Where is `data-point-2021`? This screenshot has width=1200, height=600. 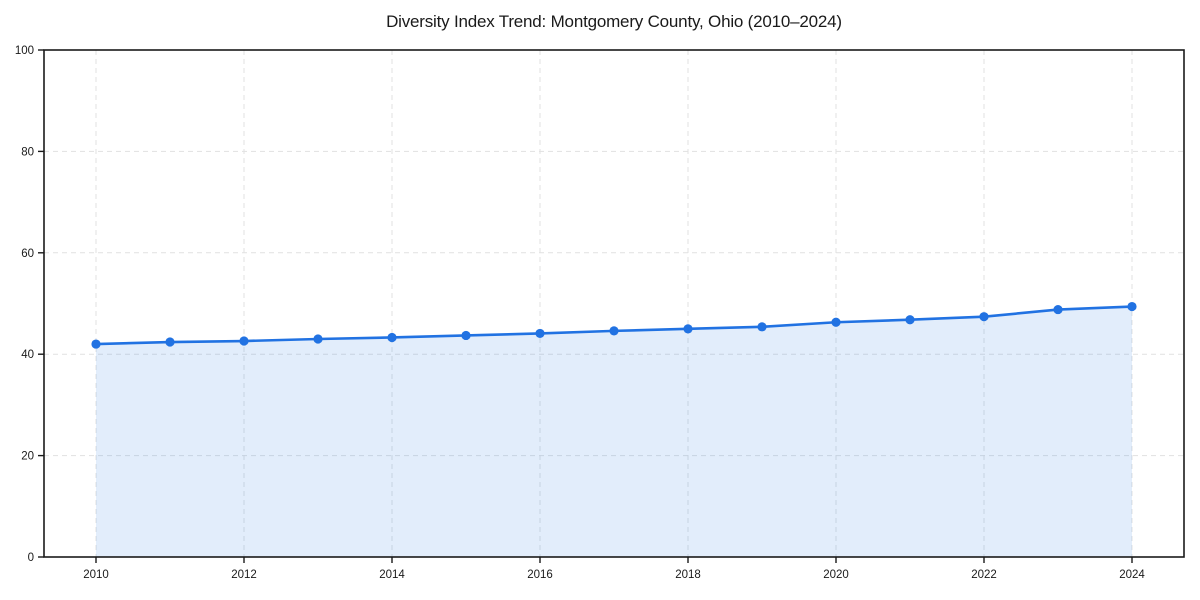 data-point-2021 is located at coordinates (910, 320).